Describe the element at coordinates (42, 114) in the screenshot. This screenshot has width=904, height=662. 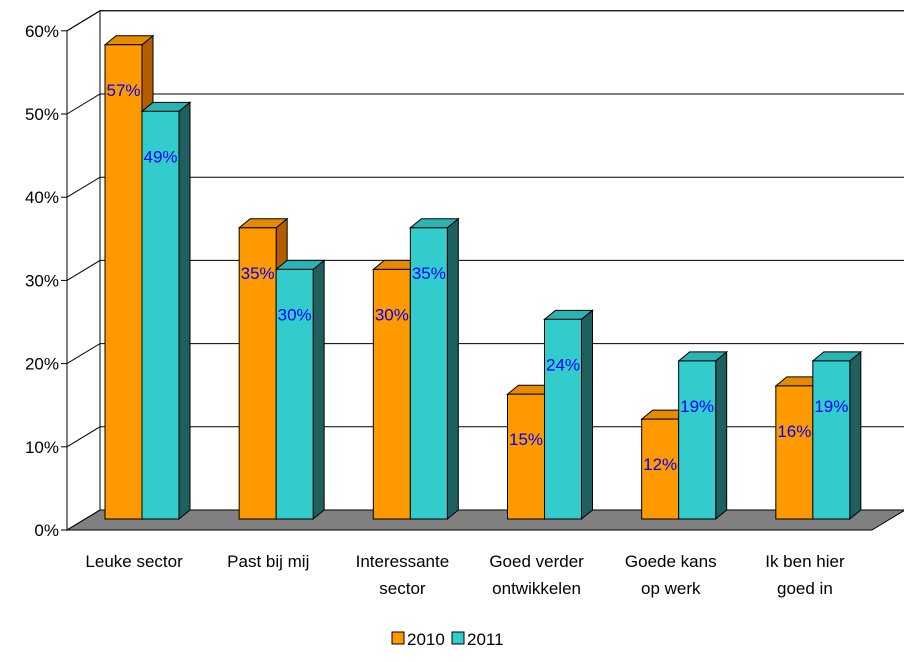
I see `y-tick-label: 50%` at that location.